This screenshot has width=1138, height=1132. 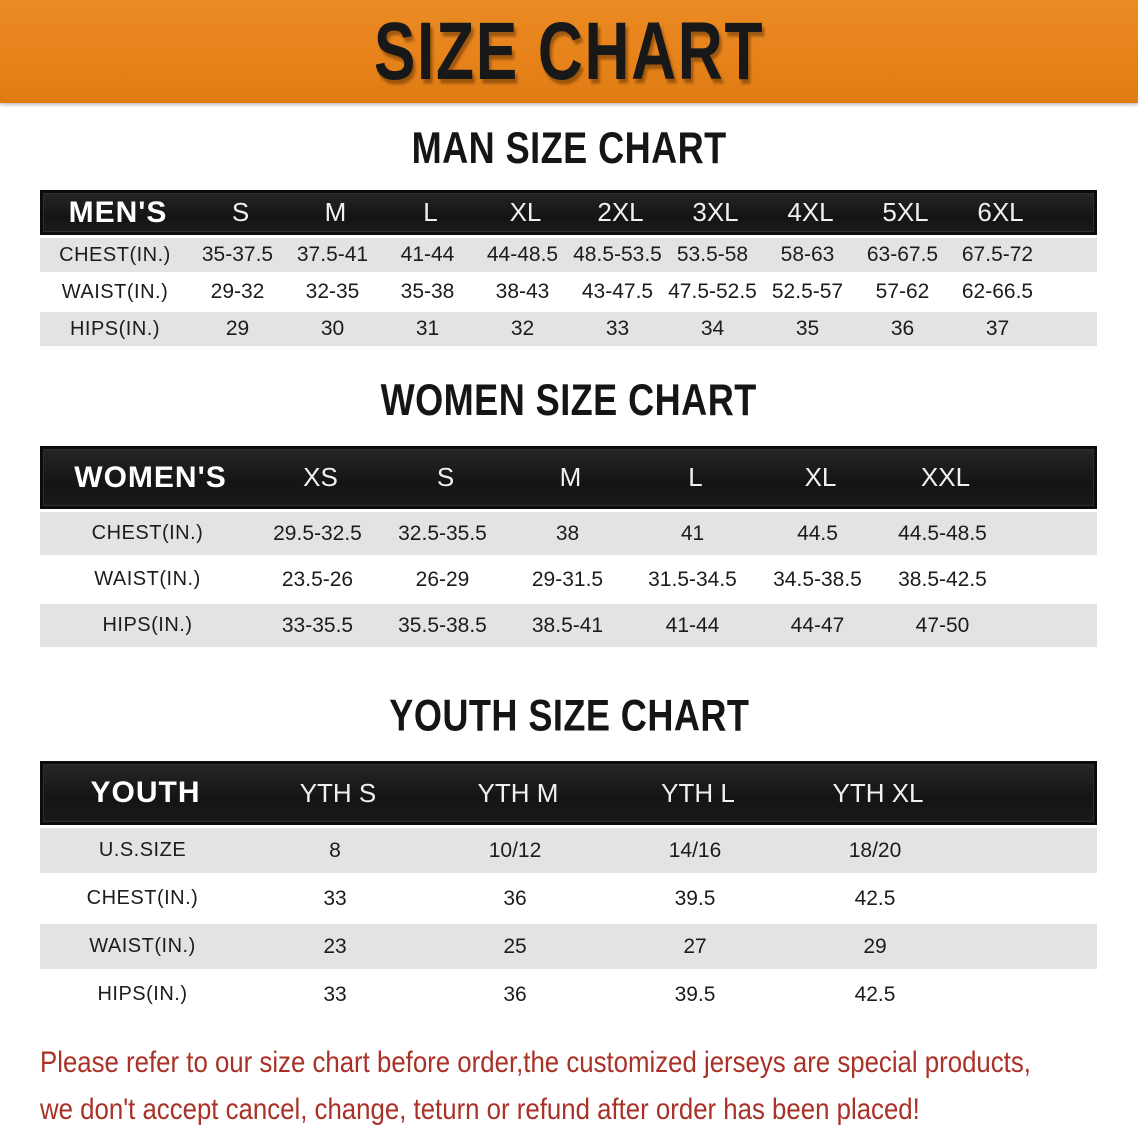 What do you see at coordinates (807, 328) in the screenshot?
I see `table-cell: 35` at bounding box center [807, 328].